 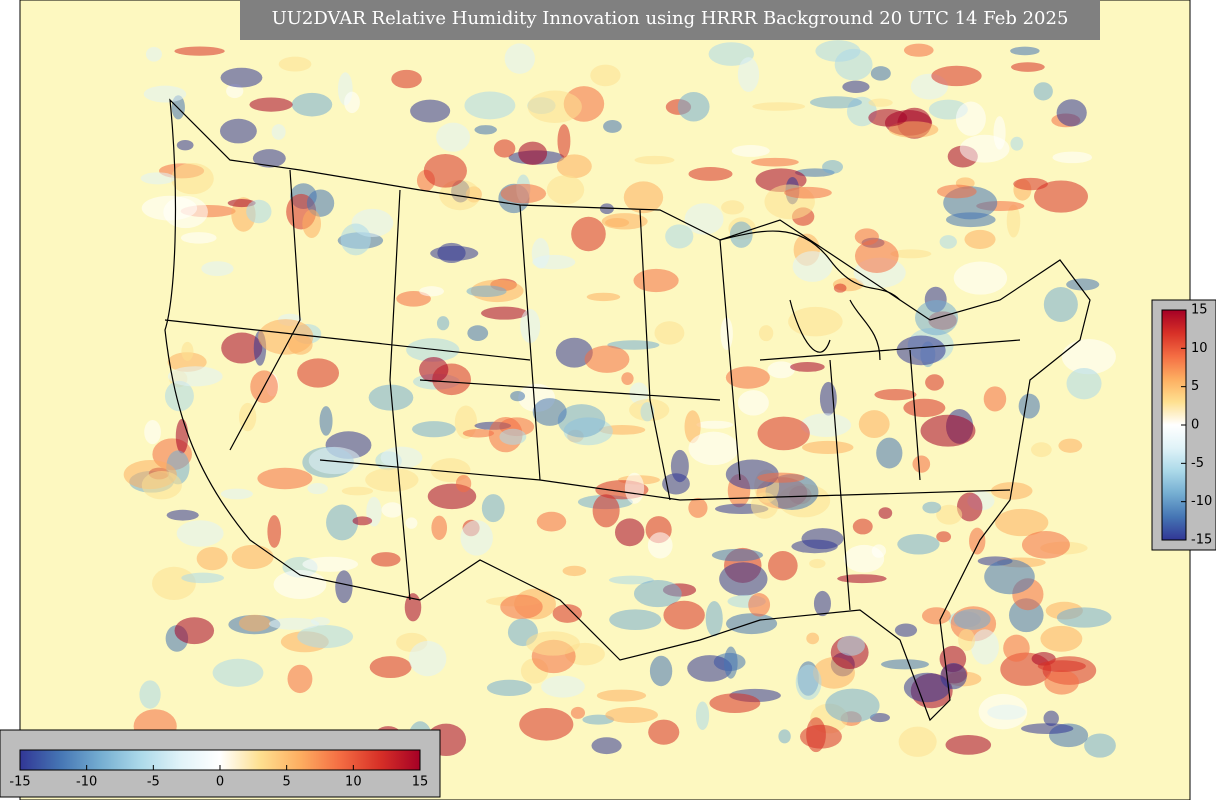 I want to click on colorbar-tick-label: -15, so click(x=1201, y=540).